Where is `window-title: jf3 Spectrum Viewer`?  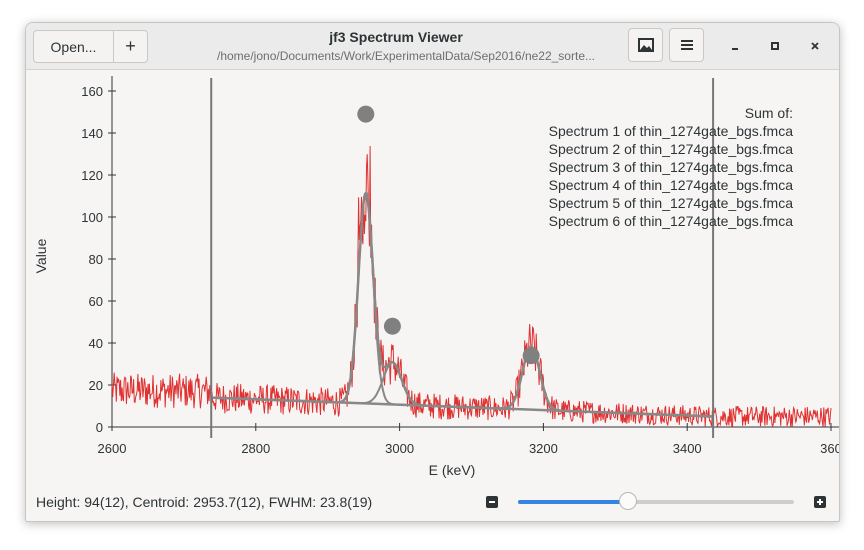
window-title: jf3 Spectrum Viewer is located at coordinates (396, 37).